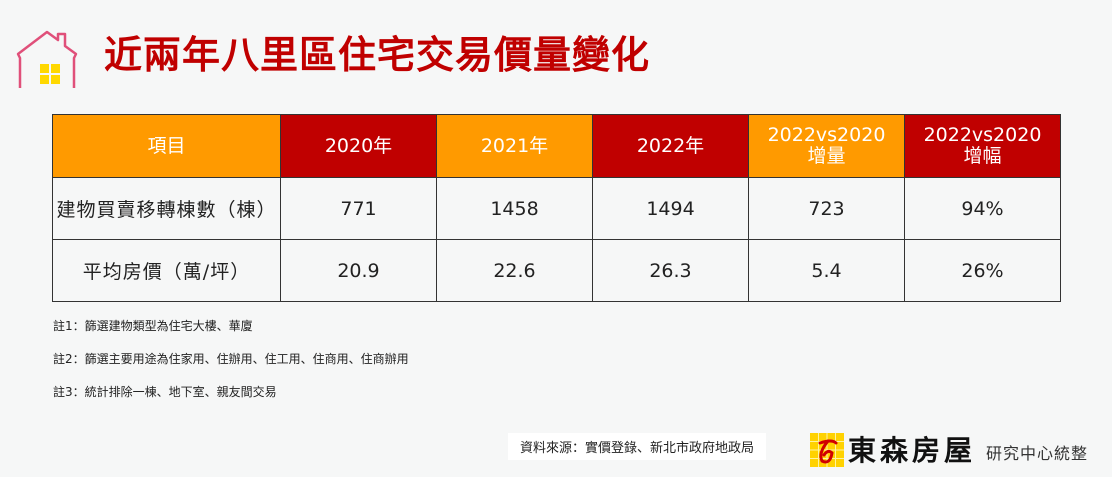 This screenshot has height=477, width=1112. What do you see at coordinates (982, 270) in the screenshot?
I see `cell-growth: 26%` at bounding box center [982, 270].